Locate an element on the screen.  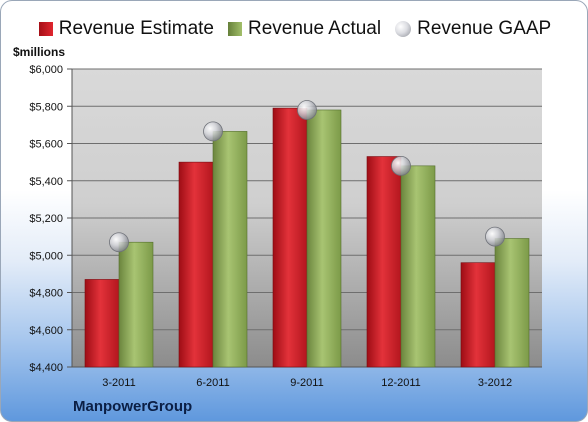
y-tick-label: $5,600 is located at coordinates (46, 145).